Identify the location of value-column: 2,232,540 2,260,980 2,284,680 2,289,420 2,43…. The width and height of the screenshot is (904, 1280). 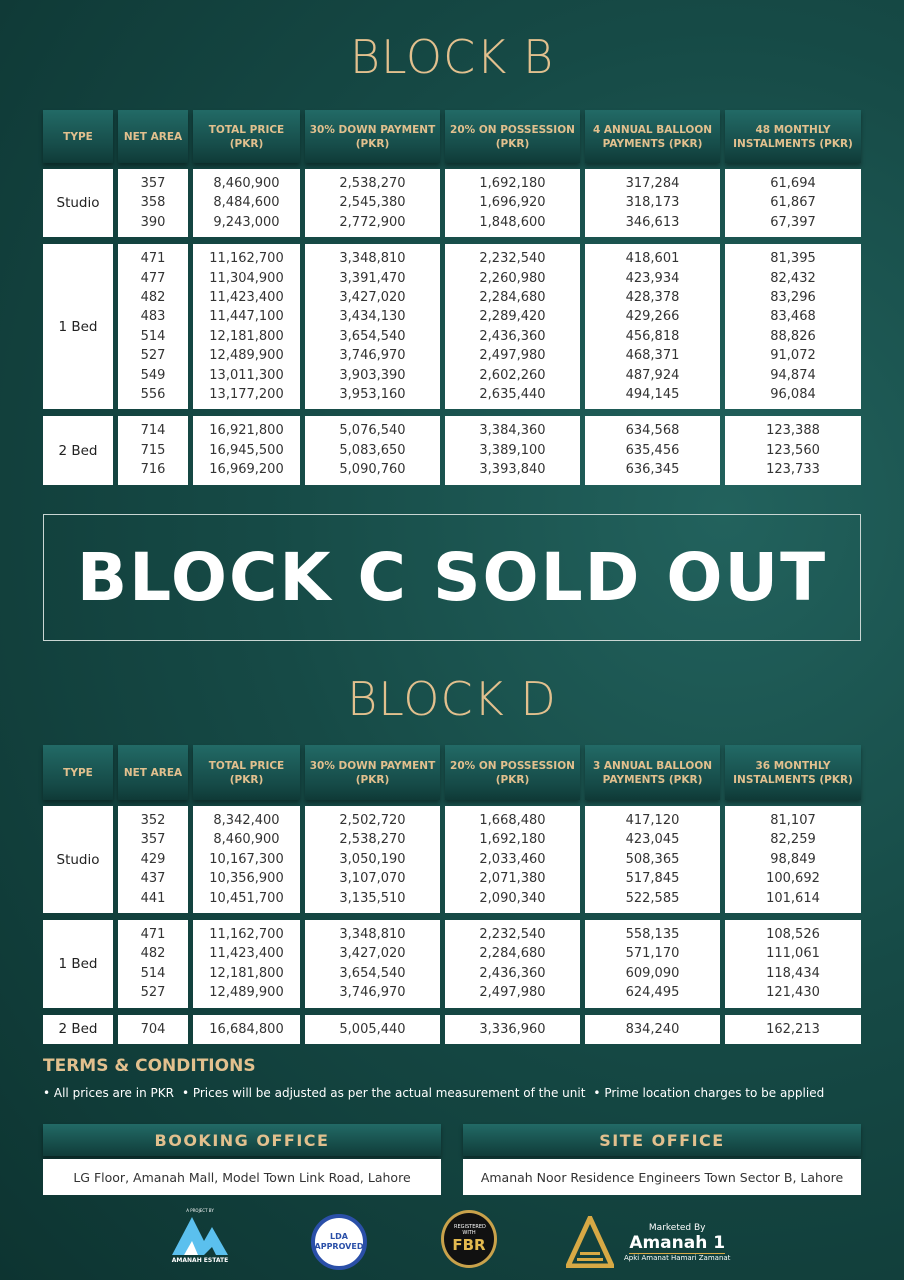
(512, 327).